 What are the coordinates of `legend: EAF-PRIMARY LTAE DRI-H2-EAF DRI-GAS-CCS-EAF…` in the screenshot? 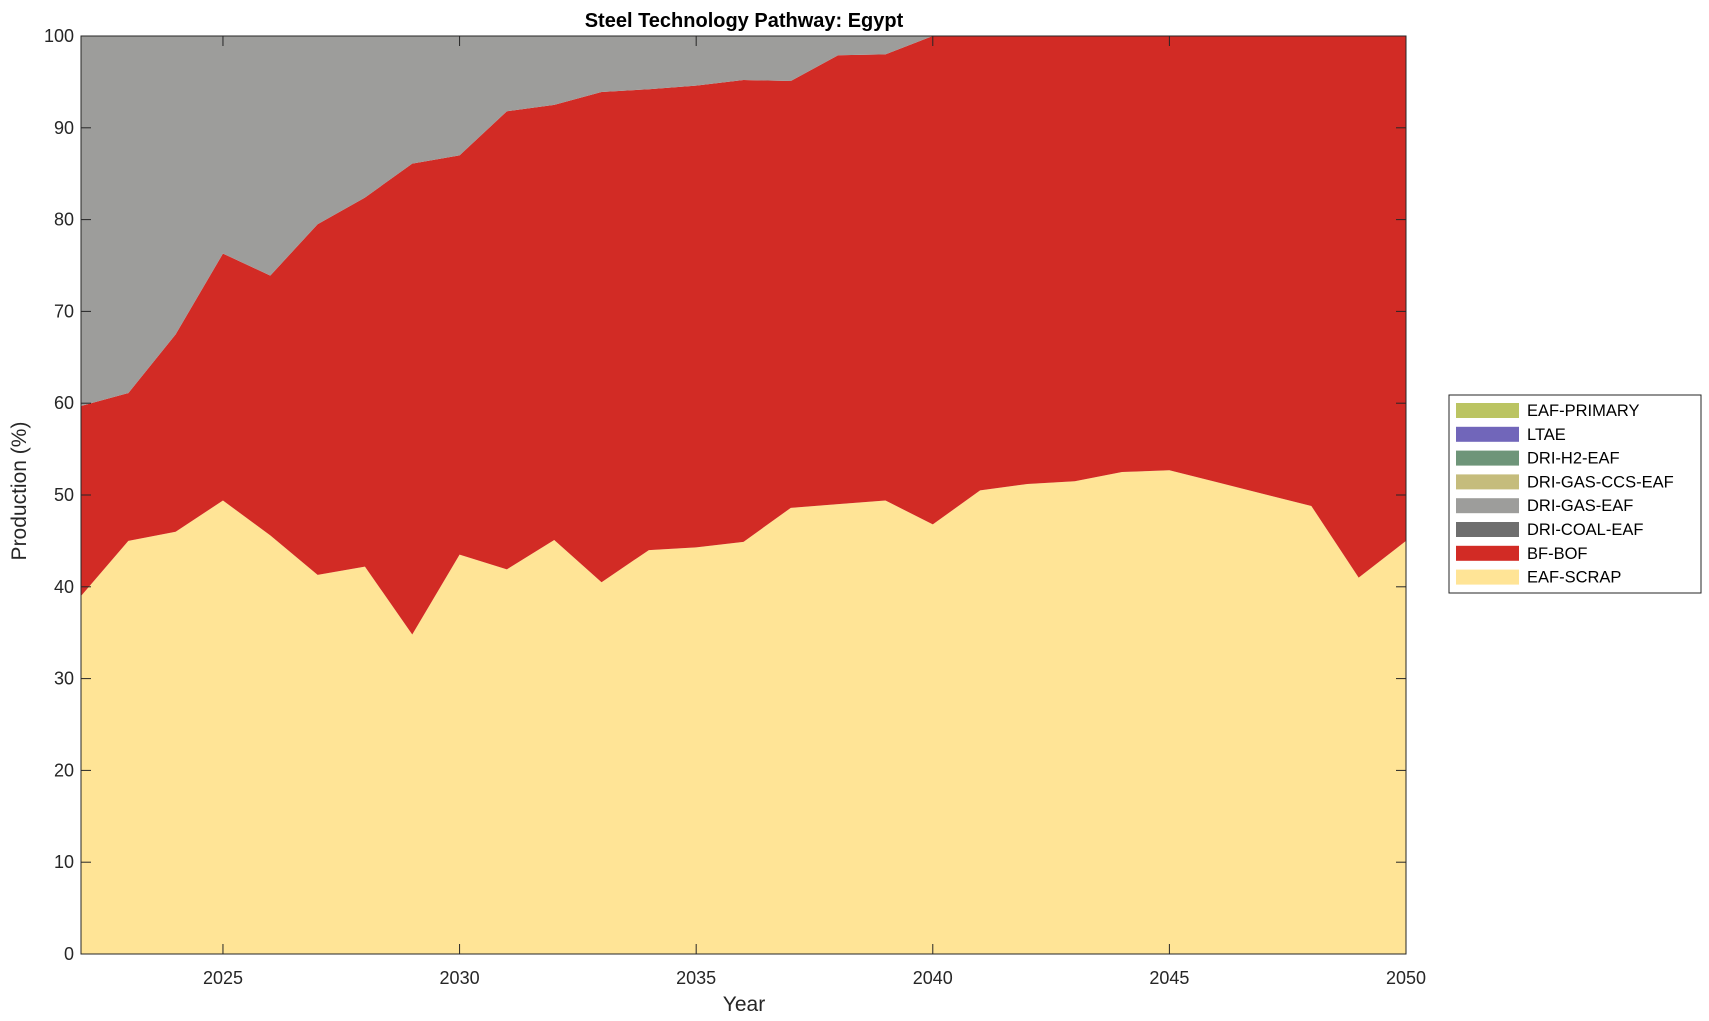 It's located at (1575, 494).